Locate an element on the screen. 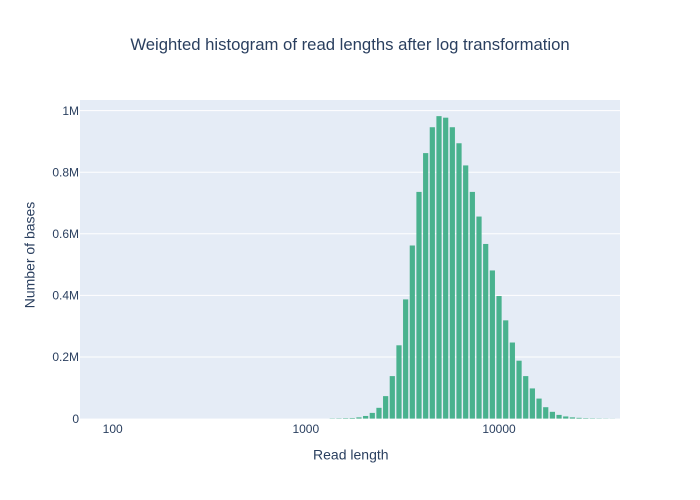 This screenshot has width=700, height=500. svg-text: 0 is located at coordinates (75, 419).